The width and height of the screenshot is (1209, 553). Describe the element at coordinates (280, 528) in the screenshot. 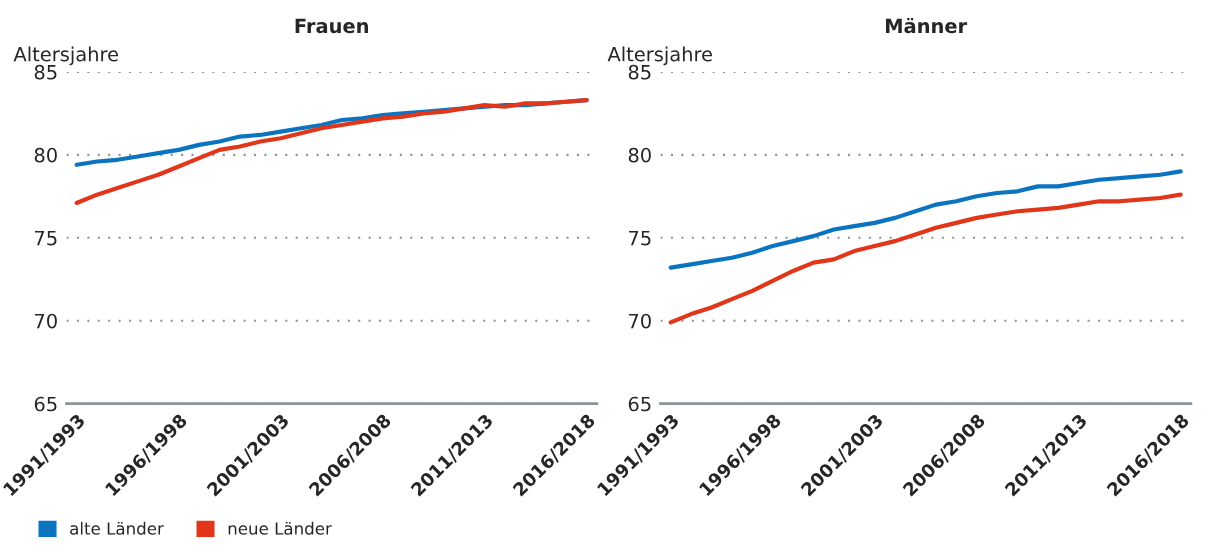

I see `legend-label: neue Länder` at that location.